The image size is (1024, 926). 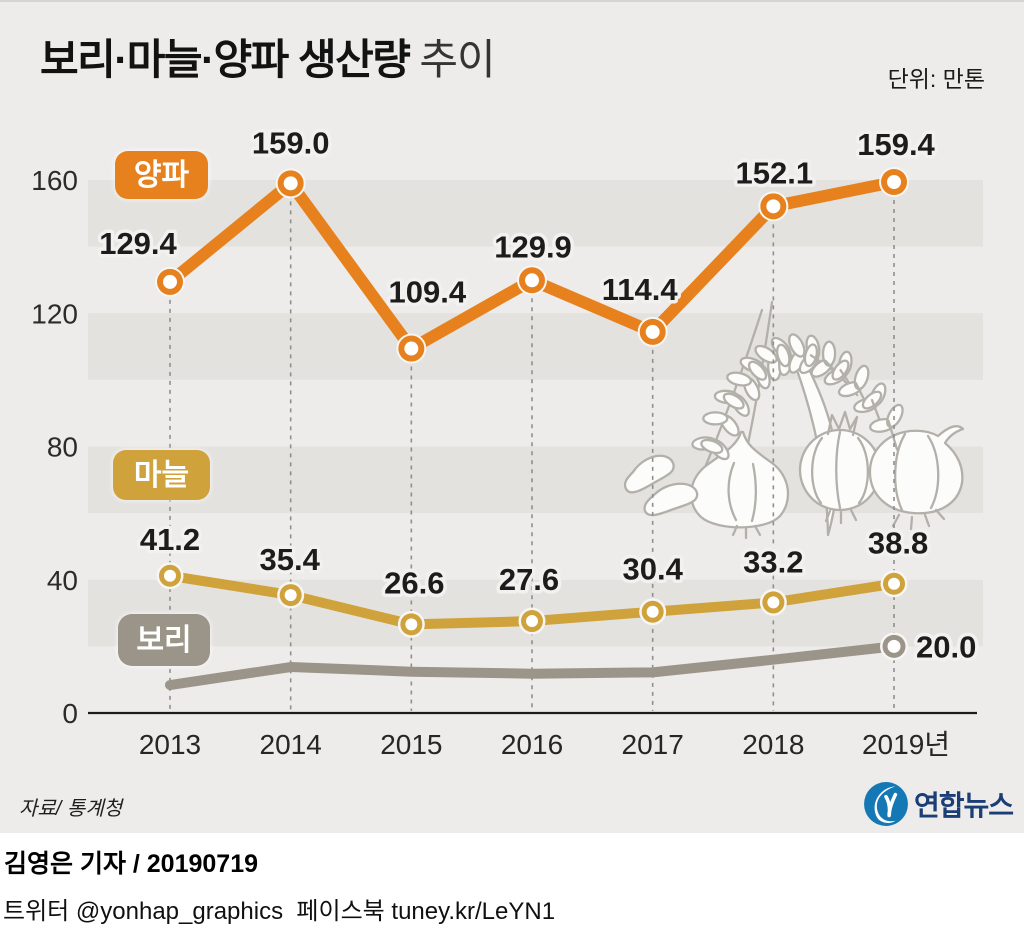 I want to click on legend-chip-label: 양파, so click(x=162, y=175).